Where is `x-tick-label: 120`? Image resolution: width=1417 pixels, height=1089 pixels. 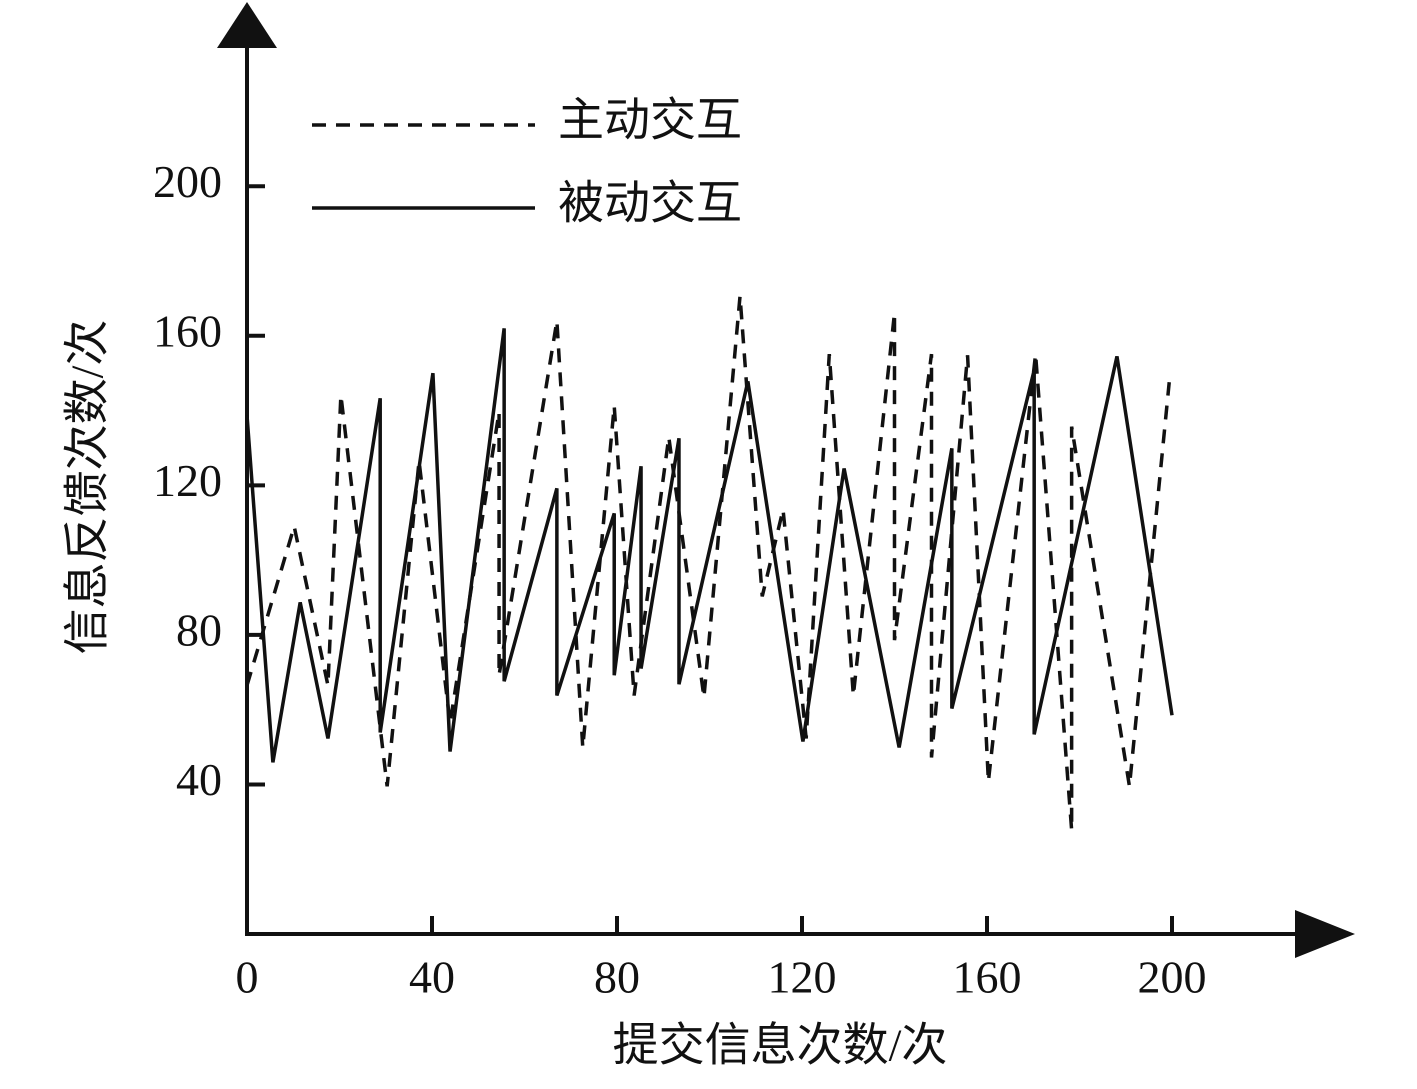
x-tick-label: 120 is located at coordinates (802, 977).